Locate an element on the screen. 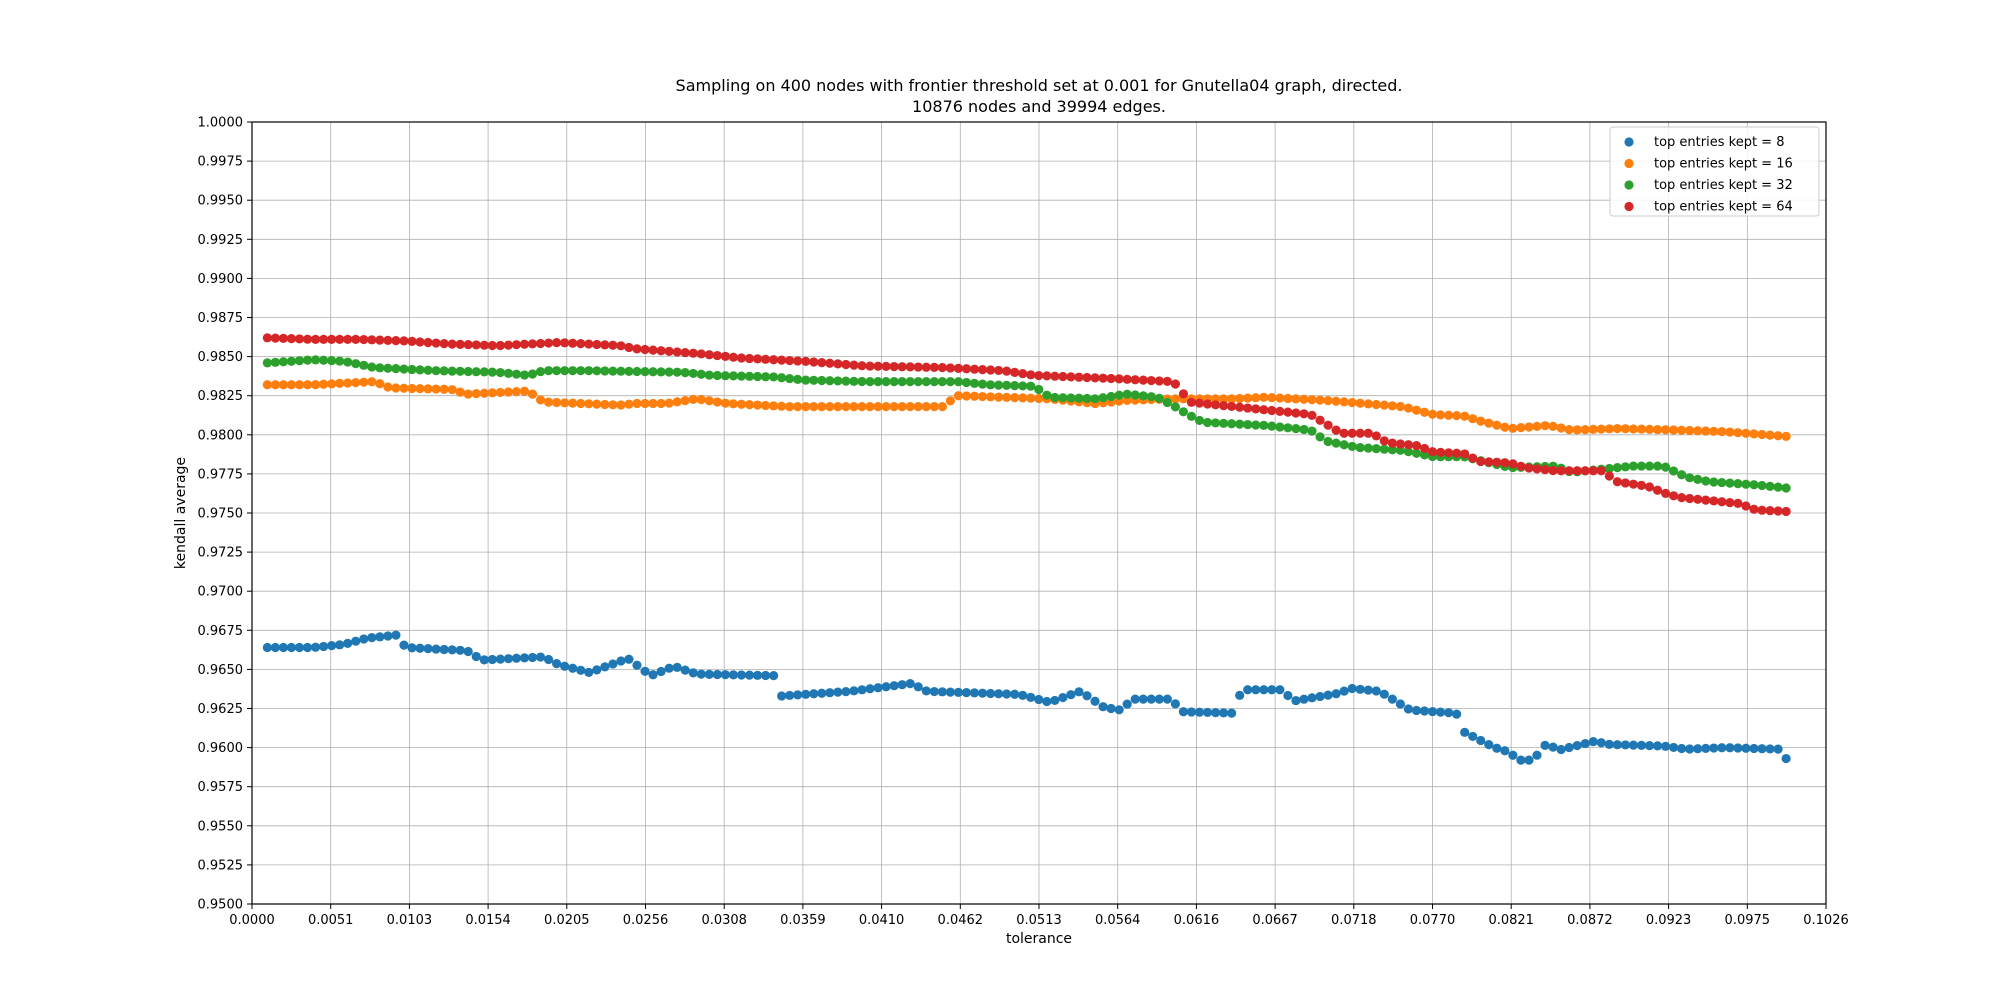  x-tick-label: 0.0410 is located at coordinates (882, 920).